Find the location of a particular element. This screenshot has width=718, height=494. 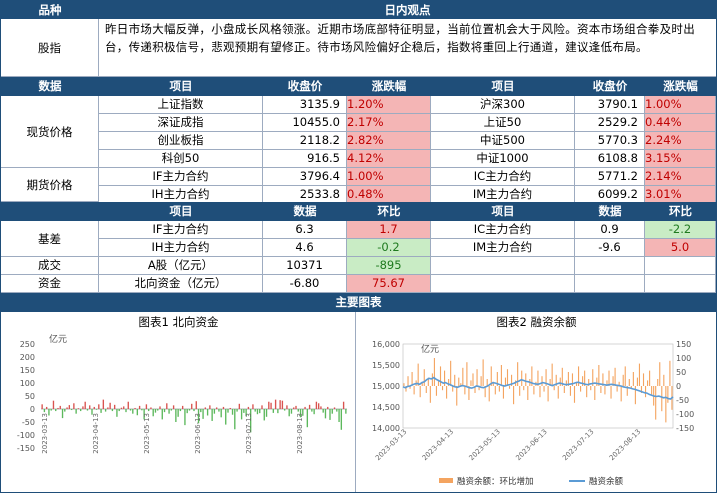

data-header-change-right: 涨跌幅 is located at coordinates (680, 86).